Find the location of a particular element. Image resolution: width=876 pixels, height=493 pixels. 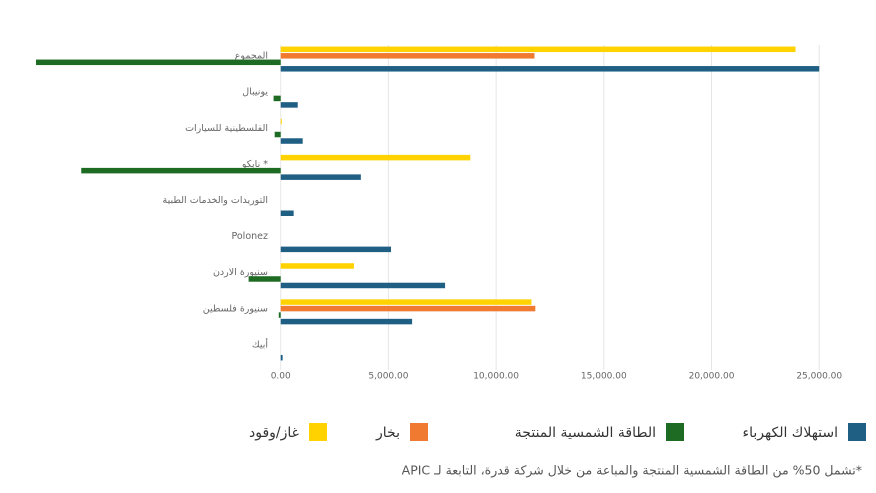

category-label: يونيبال is located at coordinates (255, 92).